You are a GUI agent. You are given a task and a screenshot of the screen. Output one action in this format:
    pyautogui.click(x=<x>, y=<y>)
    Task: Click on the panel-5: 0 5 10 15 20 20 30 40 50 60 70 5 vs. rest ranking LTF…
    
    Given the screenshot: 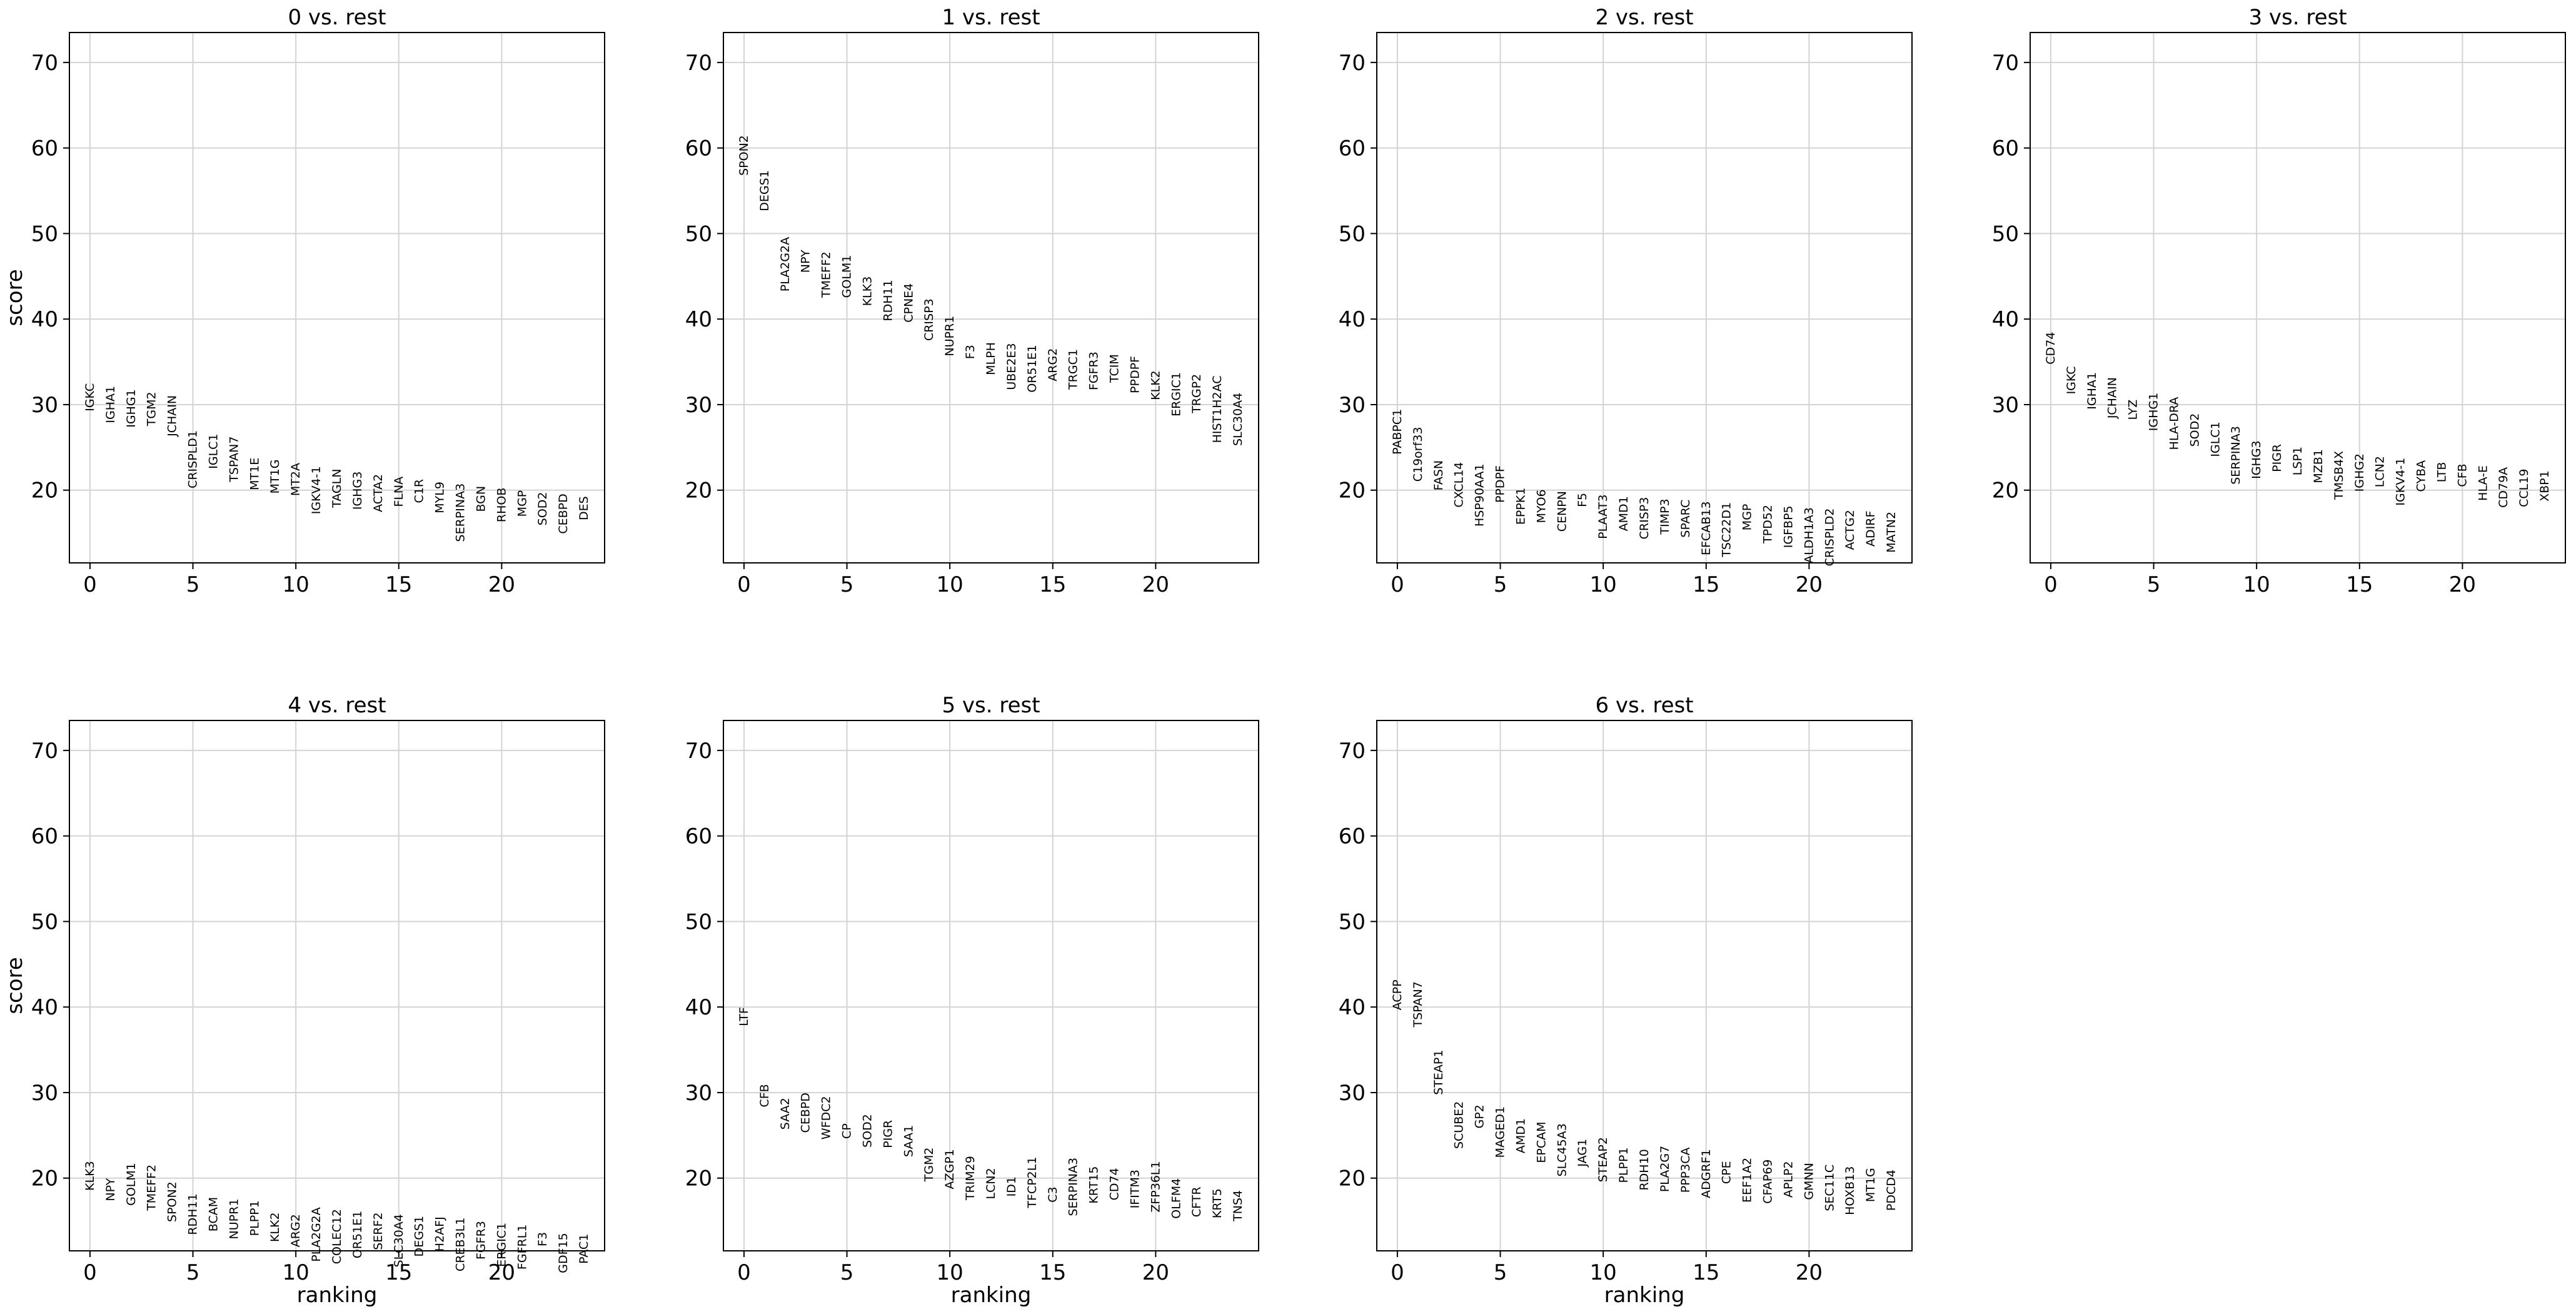 What is the action you would take?
    pyautogui.click(x=972, y=1000)
    